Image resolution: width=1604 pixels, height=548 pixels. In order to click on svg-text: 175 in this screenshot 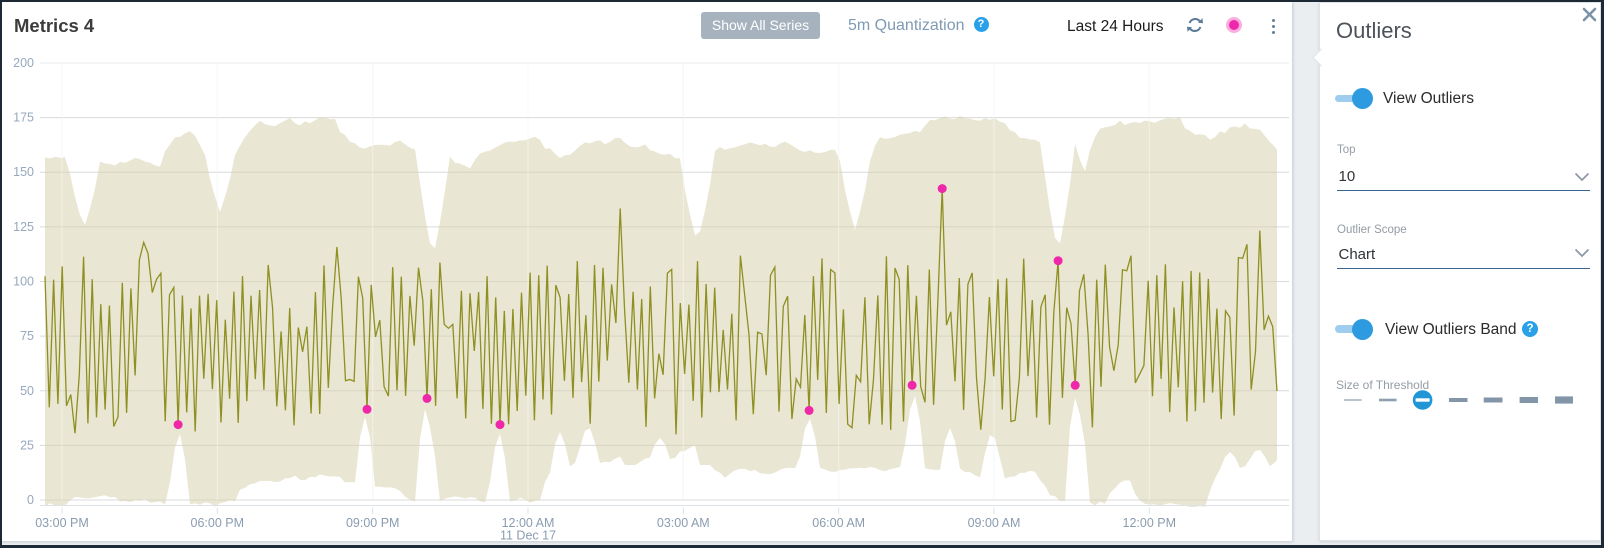, I will do `click(23, 118)`.